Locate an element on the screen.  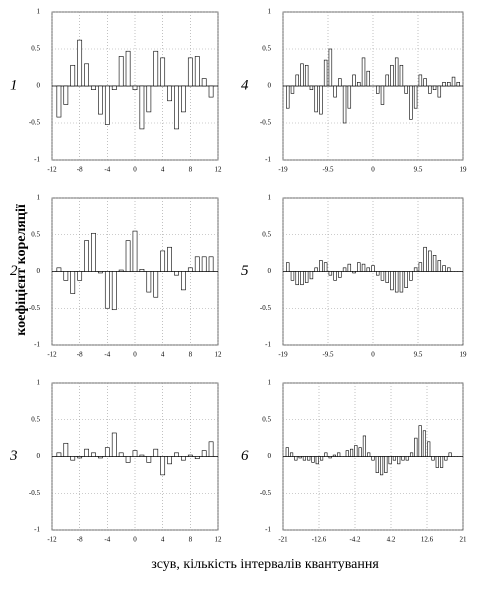
x-tick-label: -12 is located at coordinates (52, 355).